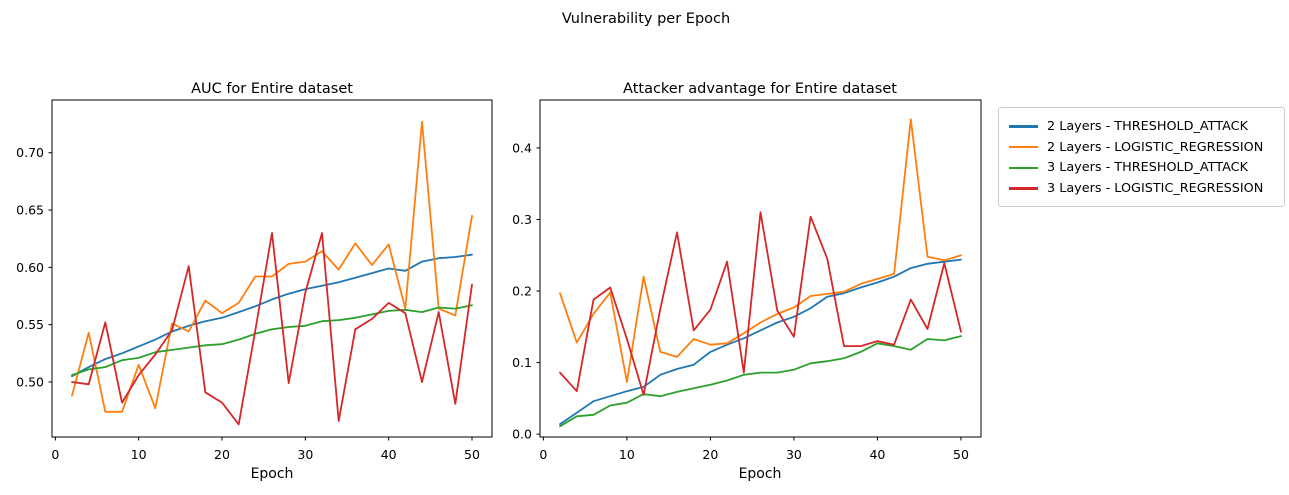 The image size is (1289, 495). Describe the element at coordinates (522, 147) in the screenshot. I see `y-tick-label: 0.4` at that location.